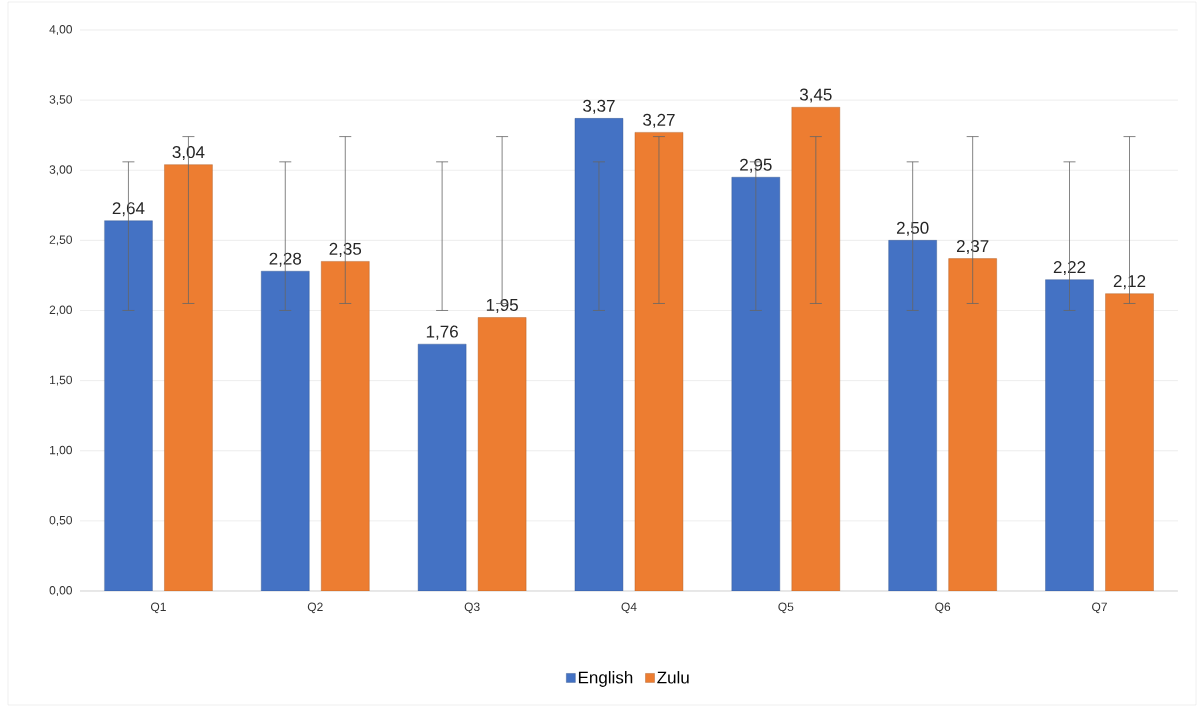 This screenshot has width=1198, height=709. Describe the element at coordinates (61, 450) in the screenshot. I see `y-tick-label: 1,00` at that location.